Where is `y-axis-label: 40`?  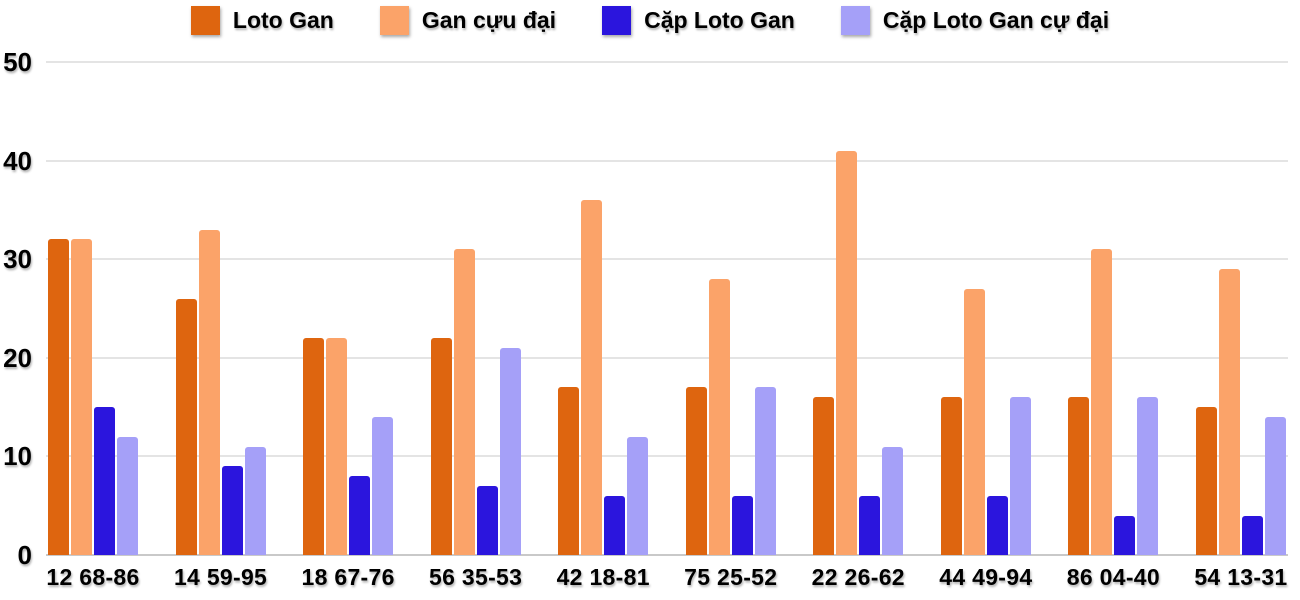
y-axis-label: 40 is located at coordinates (17, 160).